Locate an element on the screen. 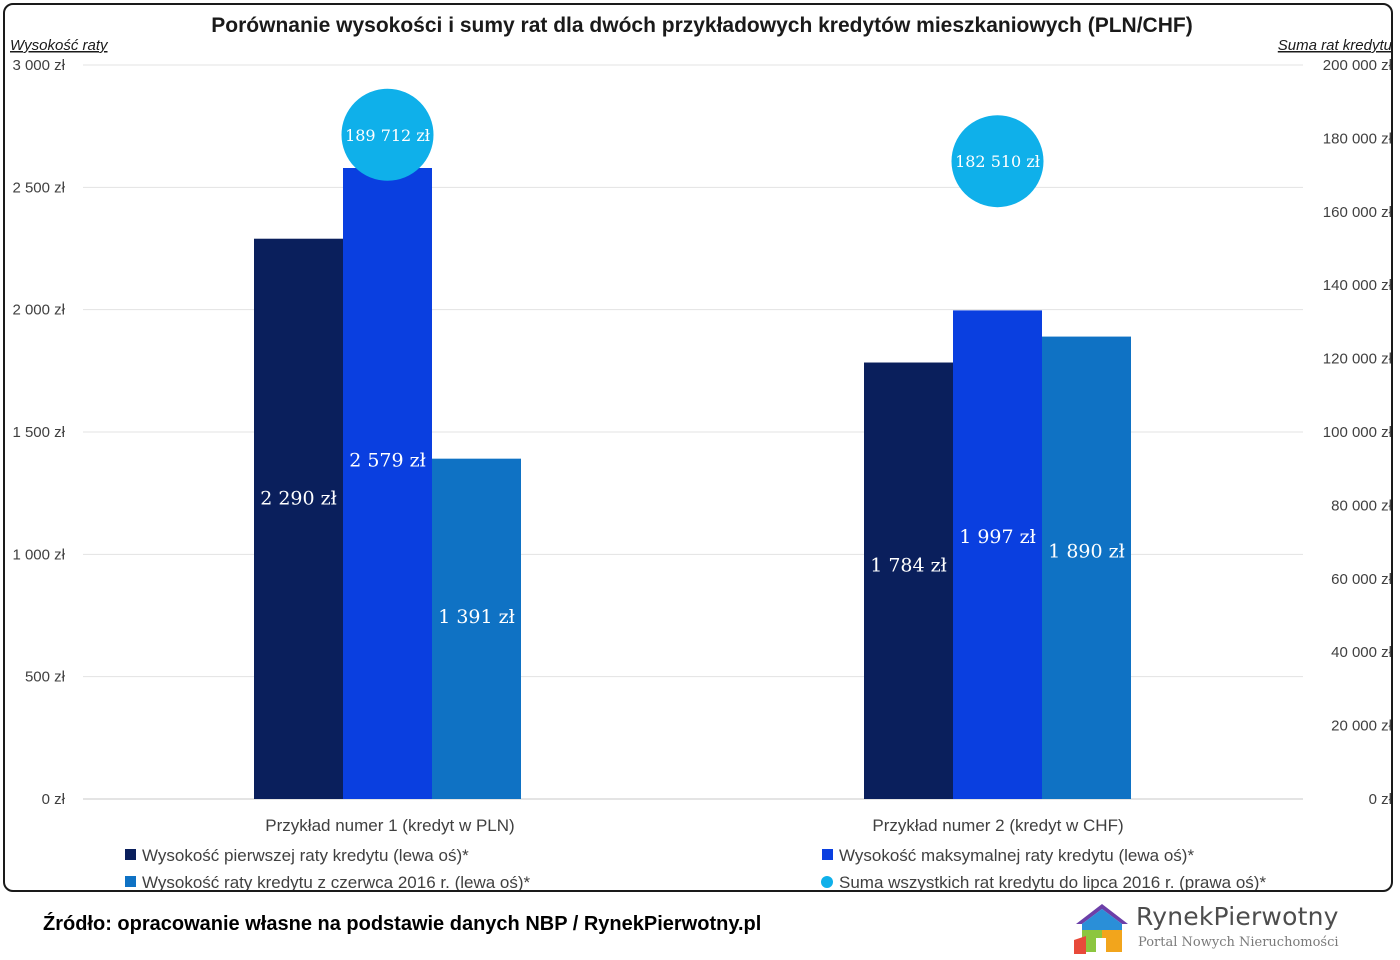 The width and height of the screenshot is (1400, 960). right-tick-label-60000: 60 000 zł is located at coordinates (1362, 579).